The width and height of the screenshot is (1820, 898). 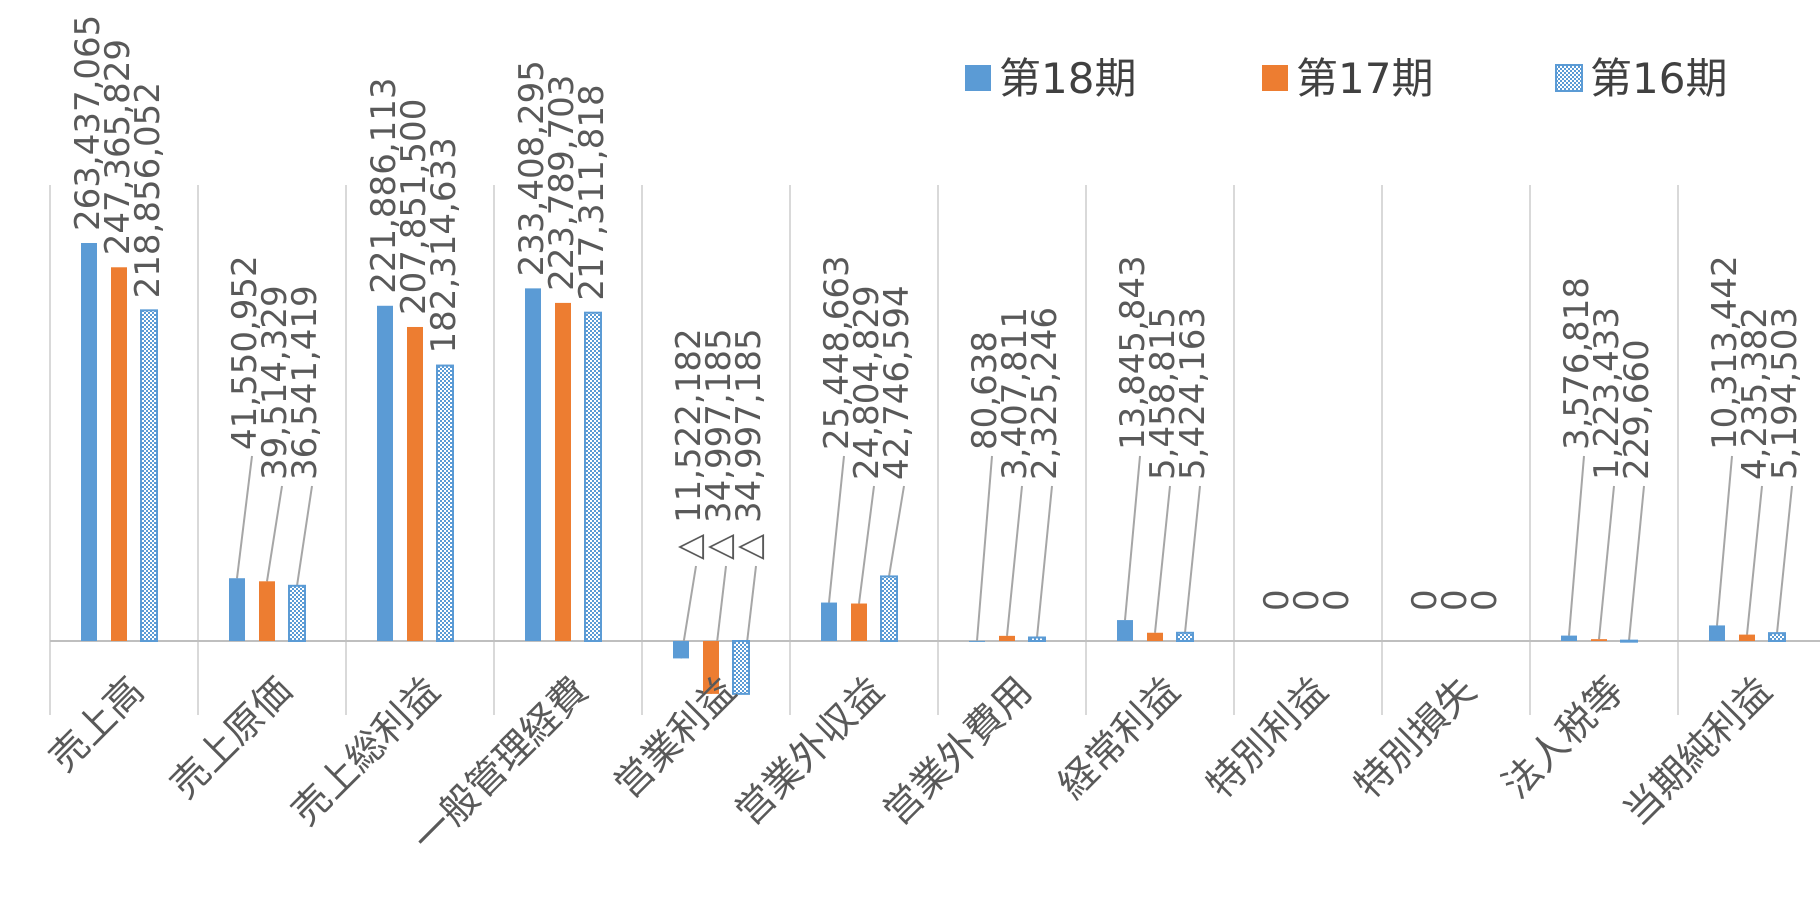 What do you see at coordinates (148, 190) in the screenshot?
I see `data-label-第16期-売上高: 218,856,052` at bounding box center [148, 190].